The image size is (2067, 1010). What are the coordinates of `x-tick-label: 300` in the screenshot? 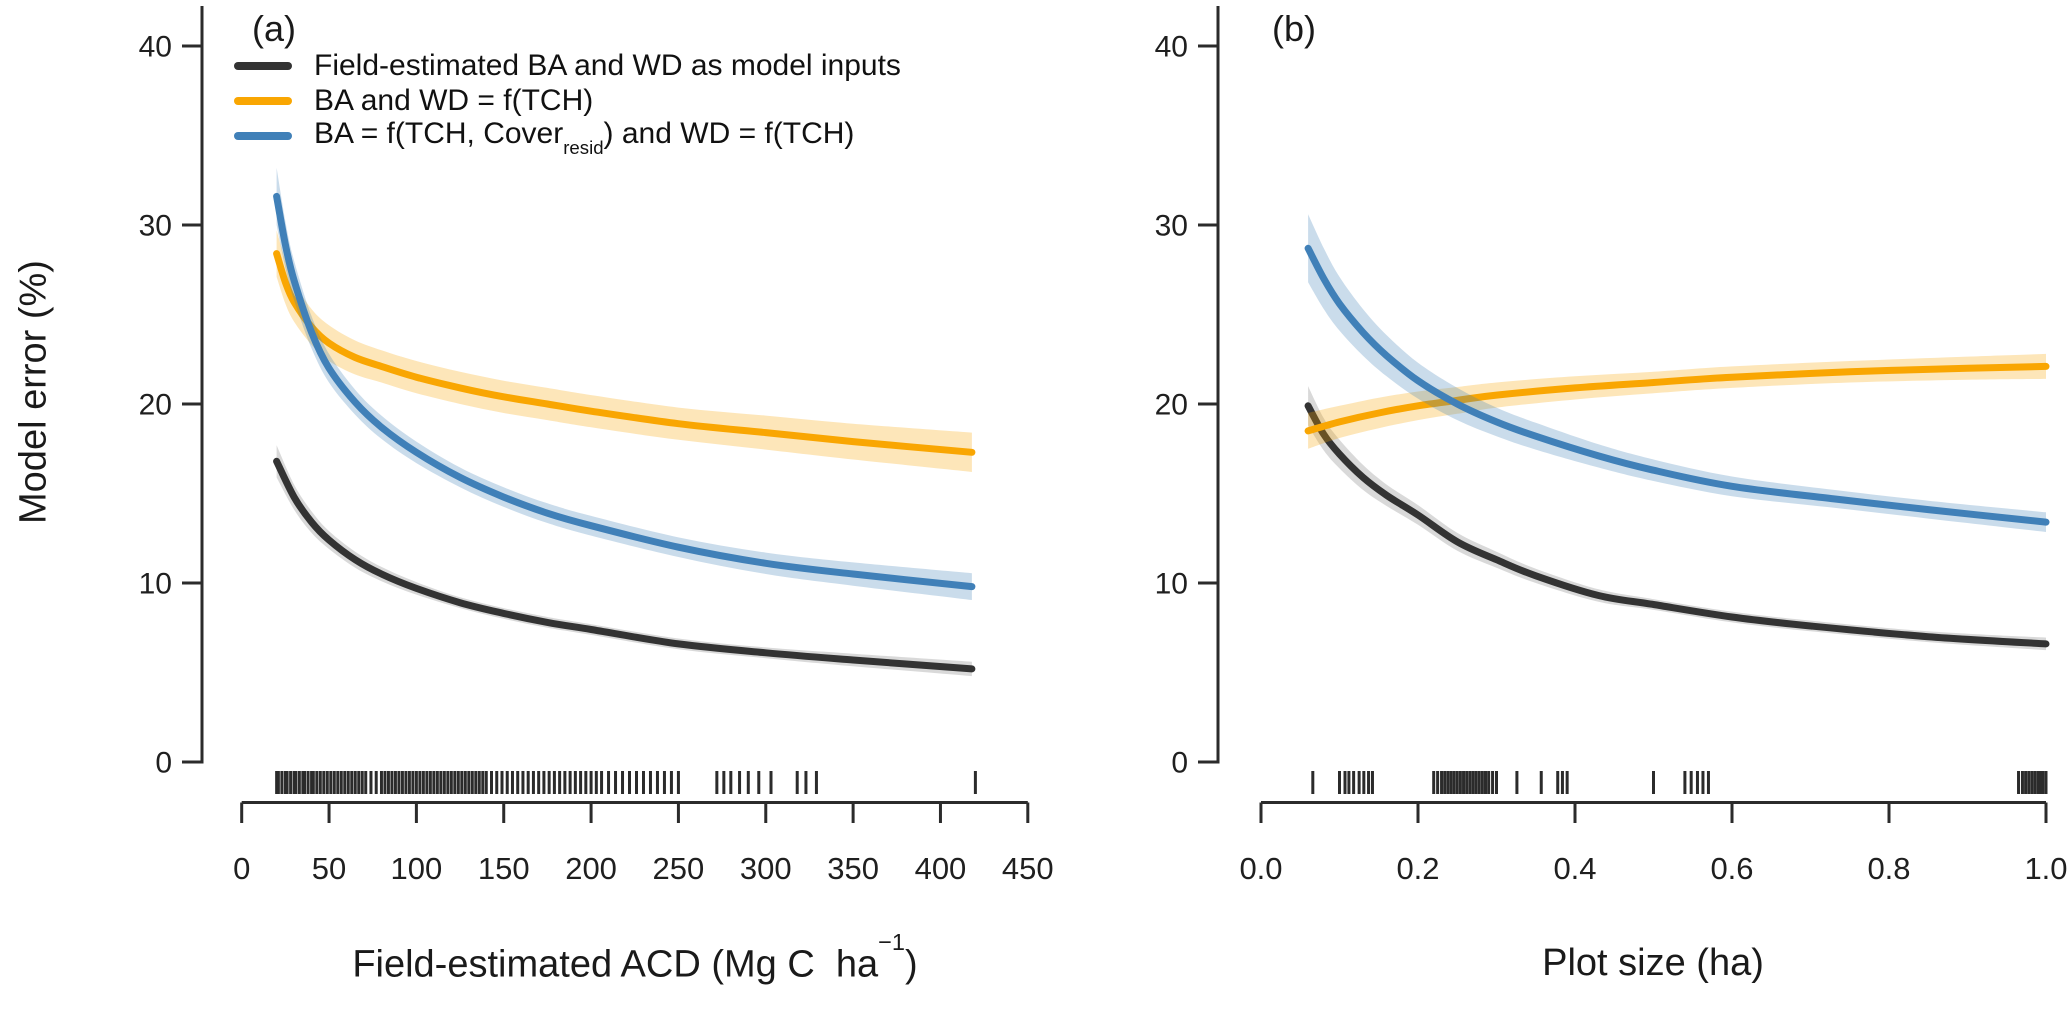 It's located at (766, 868).